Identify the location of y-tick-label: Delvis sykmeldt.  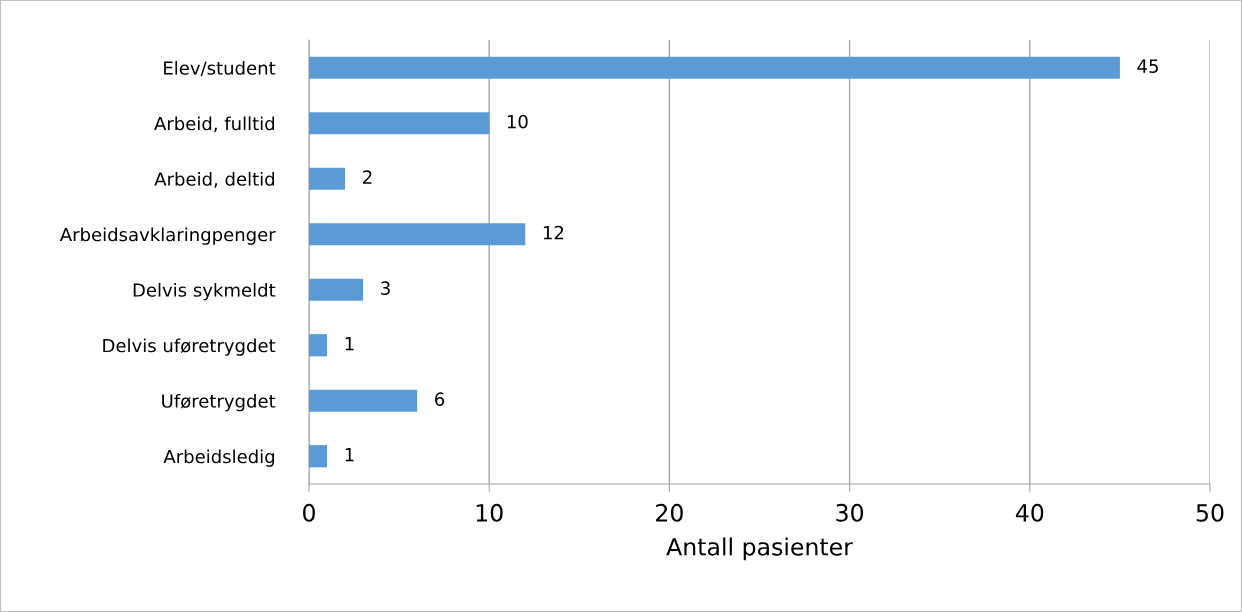
(204, 291).